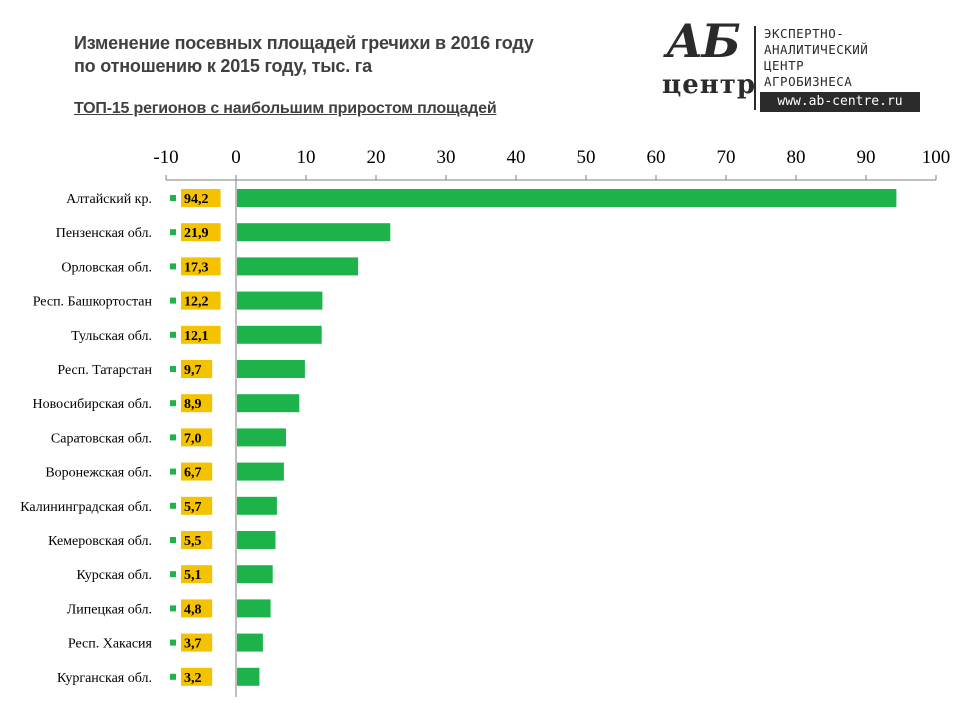  Describe the element at coordinates (755, 68) in the screenshot. I see `logo-separator` at that location.